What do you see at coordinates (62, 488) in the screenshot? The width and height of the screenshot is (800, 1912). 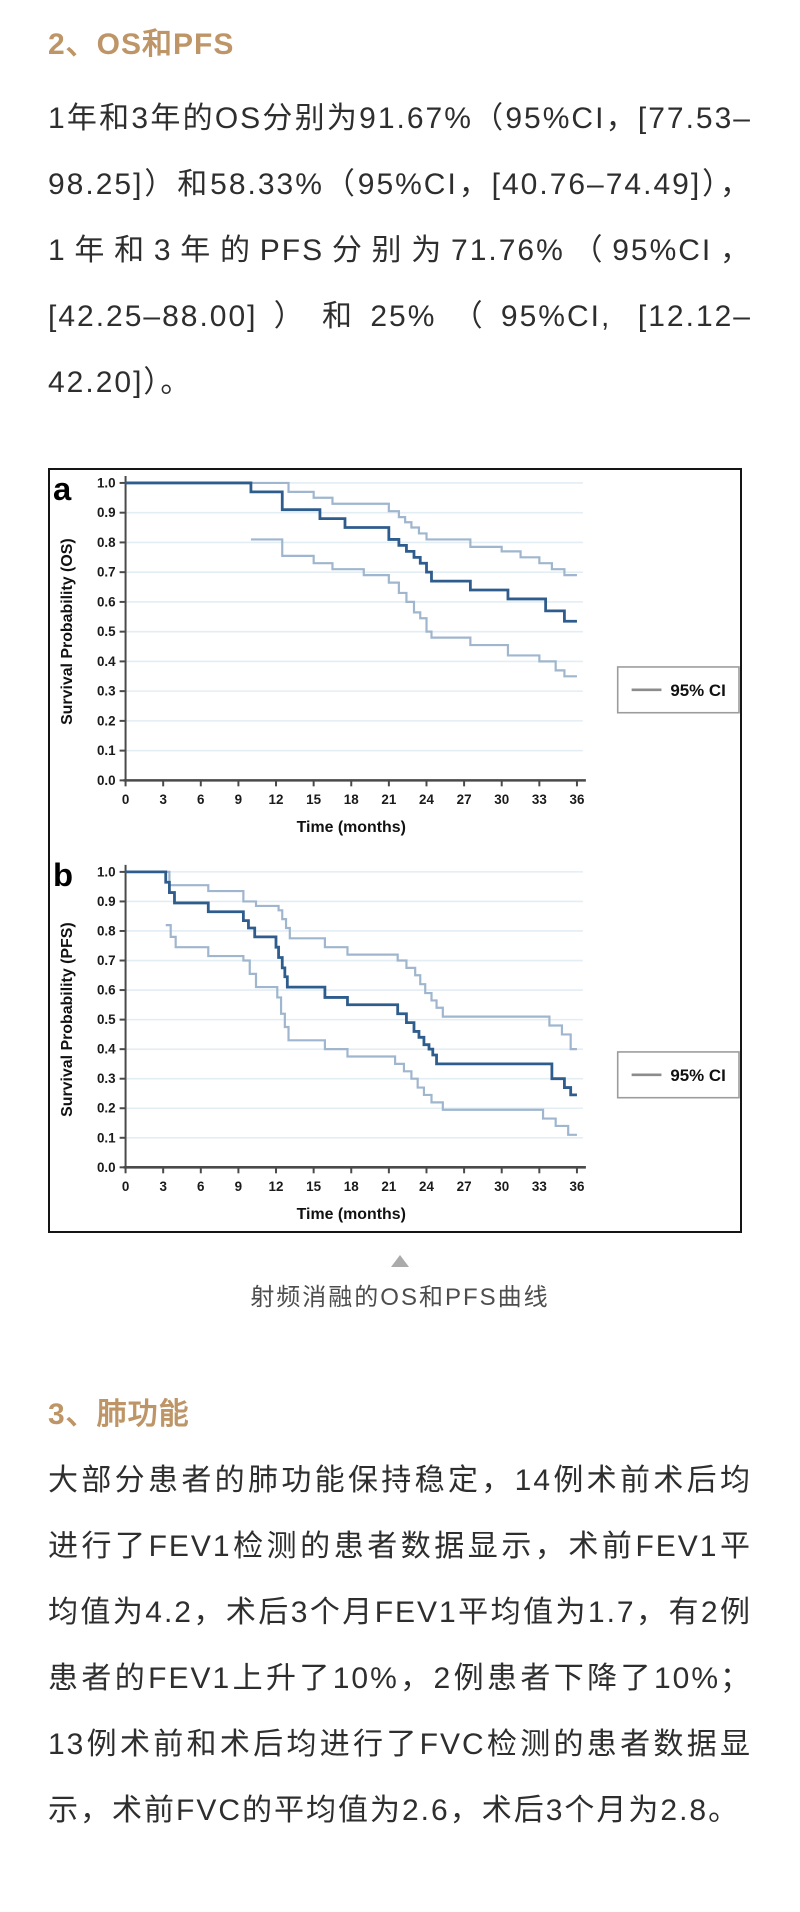 I see `panel-label-a: a` at bounding box center [62, 488].